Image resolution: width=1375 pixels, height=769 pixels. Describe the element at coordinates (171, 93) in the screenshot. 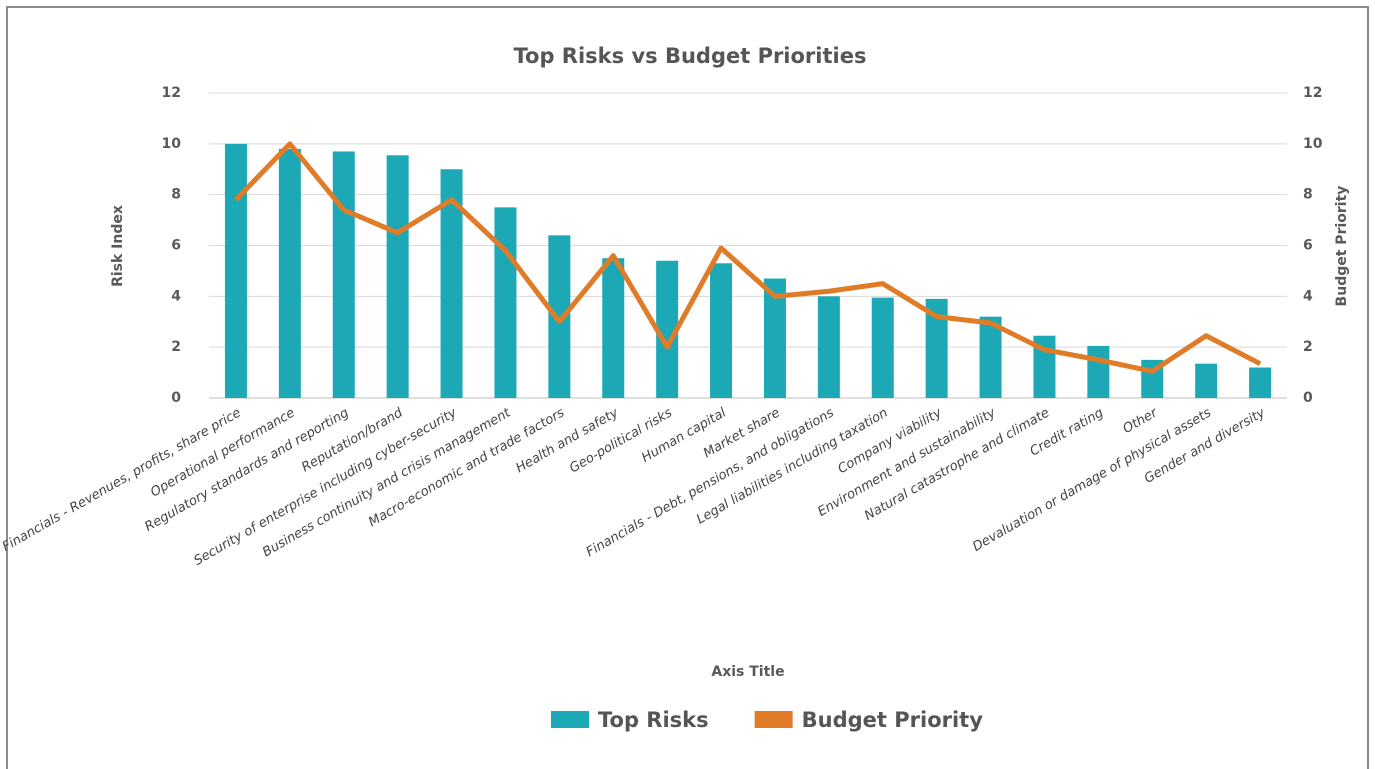

I see `y-tick-label: 12` at that location.